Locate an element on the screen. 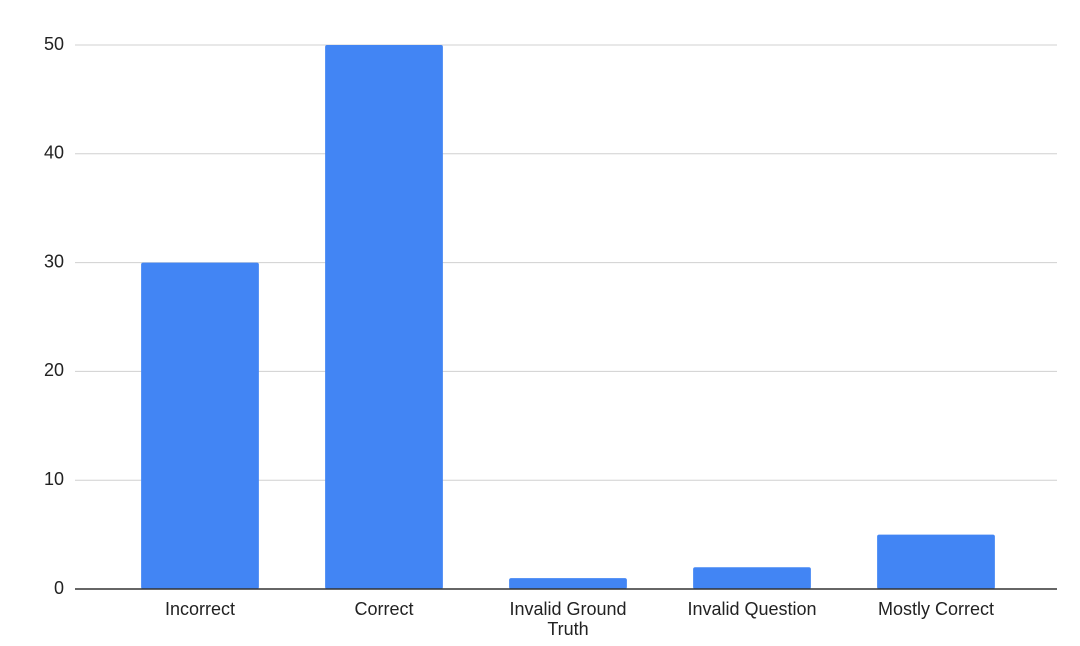 This screenshot has width=1080, height=646. y-tick-label: 50 is located at coordinates (54, 44).